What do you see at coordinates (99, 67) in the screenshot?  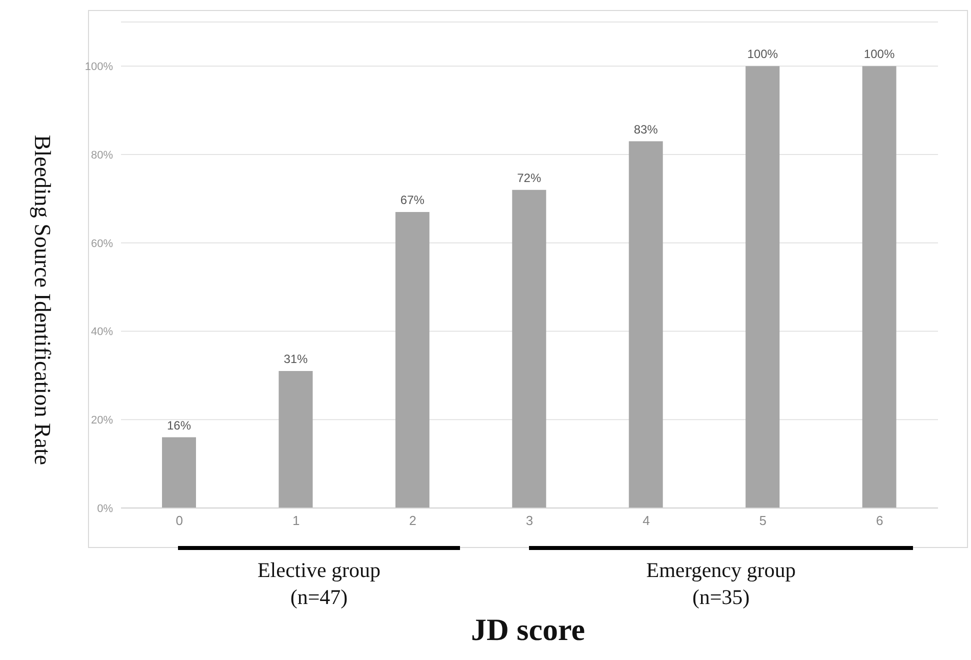 I see `y-tick-label: 100%` at bounding box center [99, 67].